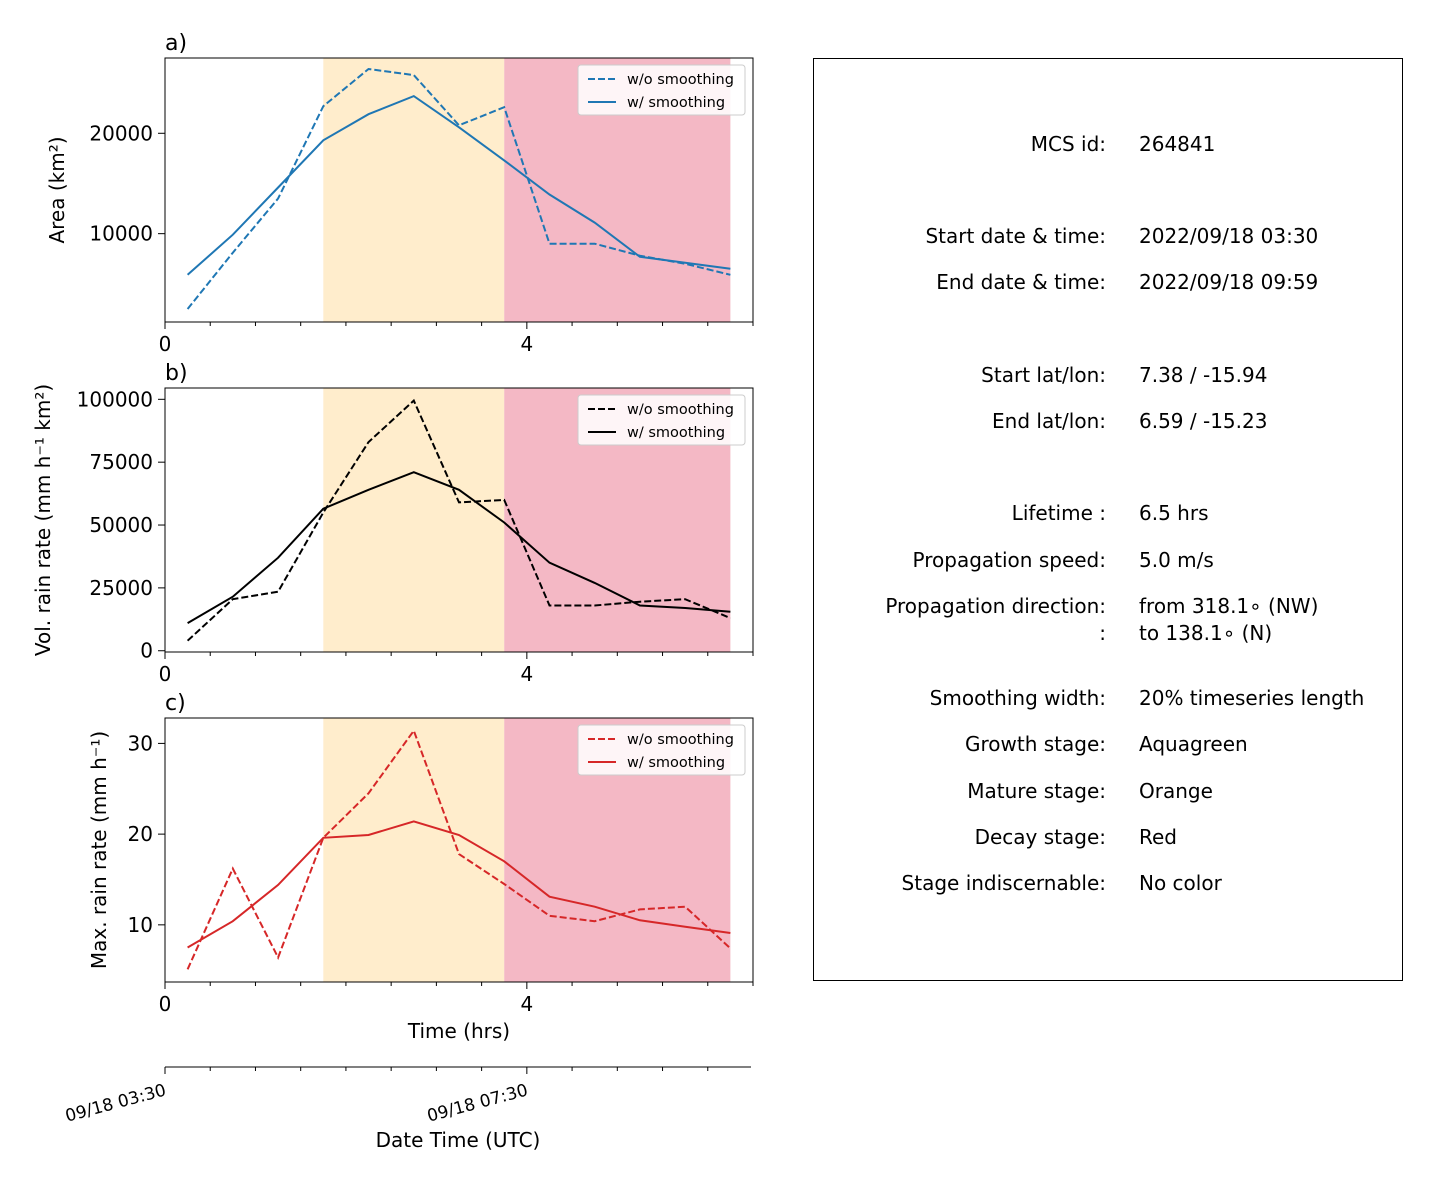  Describe the element at coordinates (458, 1140) in the screenshot. I see `date-axis-label: Date Time (UTC)` at that location.